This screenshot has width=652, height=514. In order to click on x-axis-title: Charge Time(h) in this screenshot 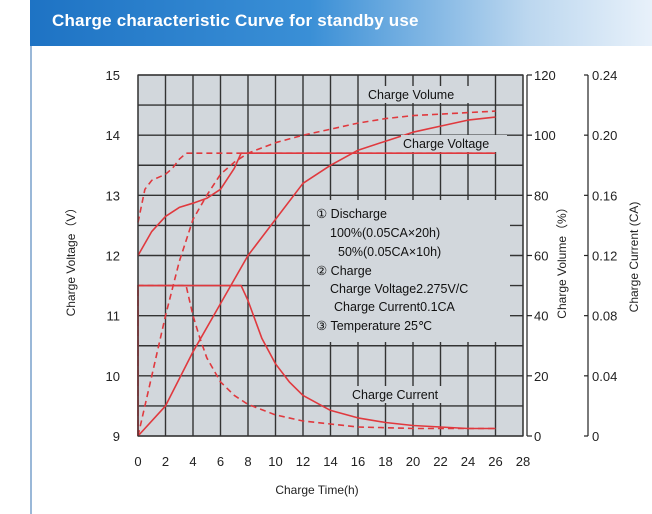, I will do `click(316, 490)`.